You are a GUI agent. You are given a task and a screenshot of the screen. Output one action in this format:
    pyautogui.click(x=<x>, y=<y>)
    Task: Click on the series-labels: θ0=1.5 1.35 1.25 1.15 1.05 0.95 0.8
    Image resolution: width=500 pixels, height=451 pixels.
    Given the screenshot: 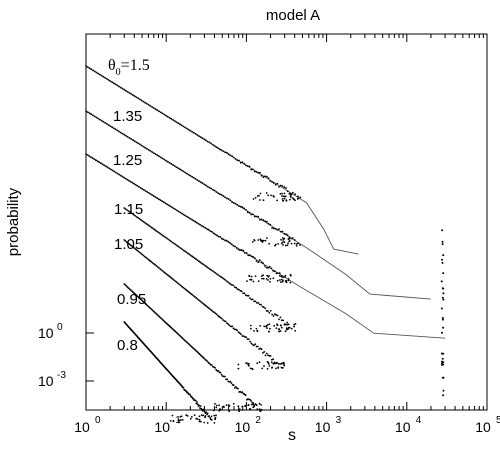 What is the action you would take?
    pyautogui.click(x=129, y=205)
    